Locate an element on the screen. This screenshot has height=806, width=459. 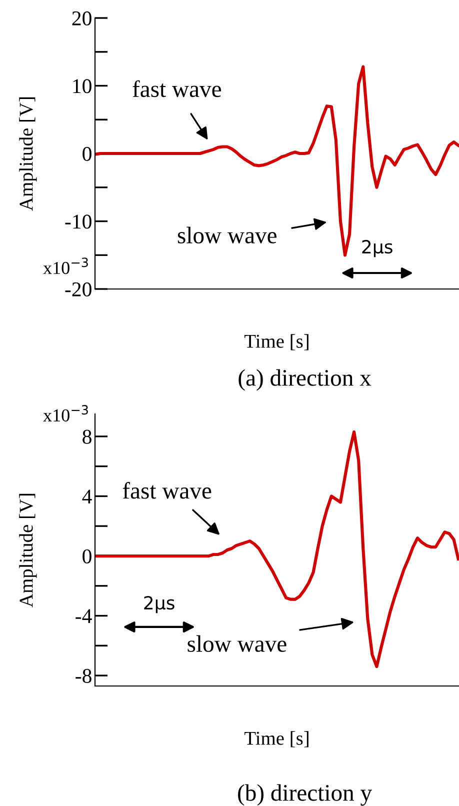
text: (b) direction y is located at coordinates (305, 795).